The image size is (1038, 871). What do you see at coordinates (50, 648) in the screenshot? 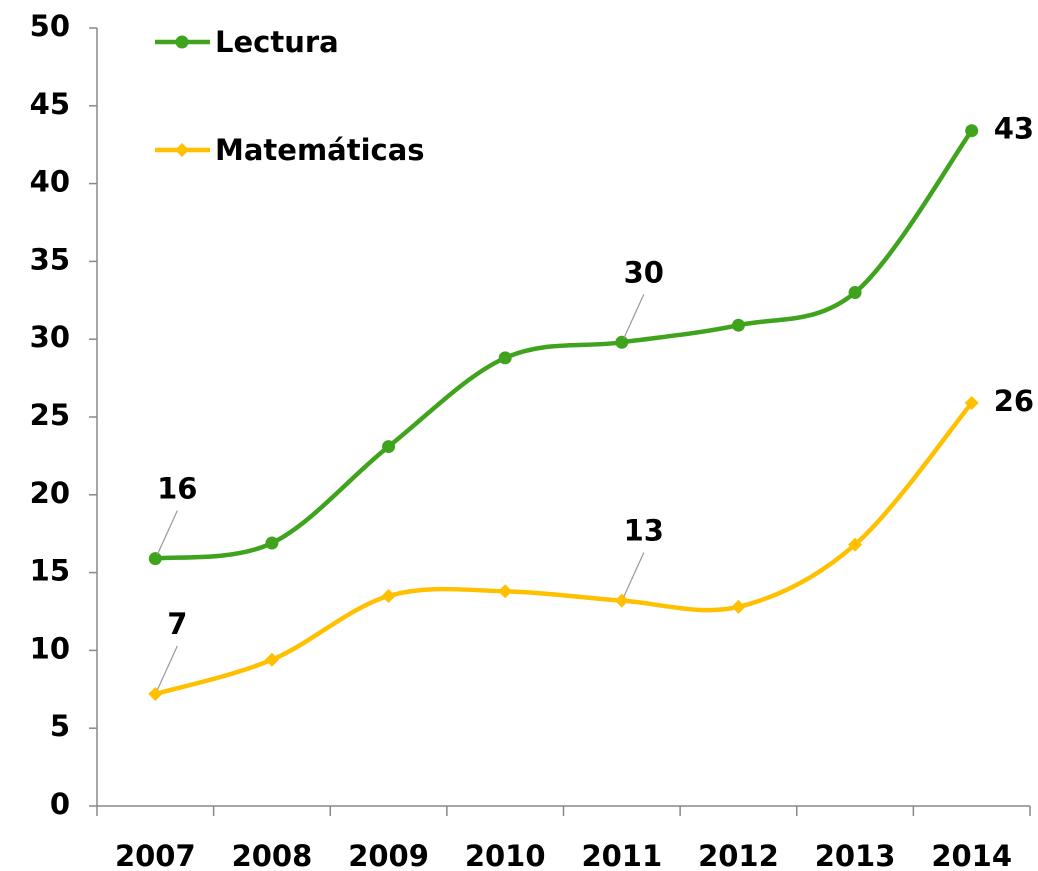
I see `y-tick-label: 10` at bounding box center [50, 648].